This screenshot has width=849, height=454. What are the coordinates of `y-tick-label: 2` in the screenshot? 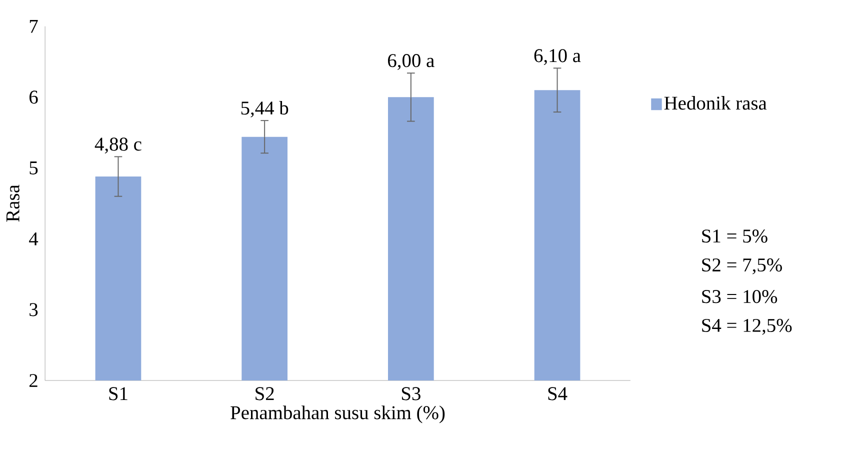 It's located at (34, 381).